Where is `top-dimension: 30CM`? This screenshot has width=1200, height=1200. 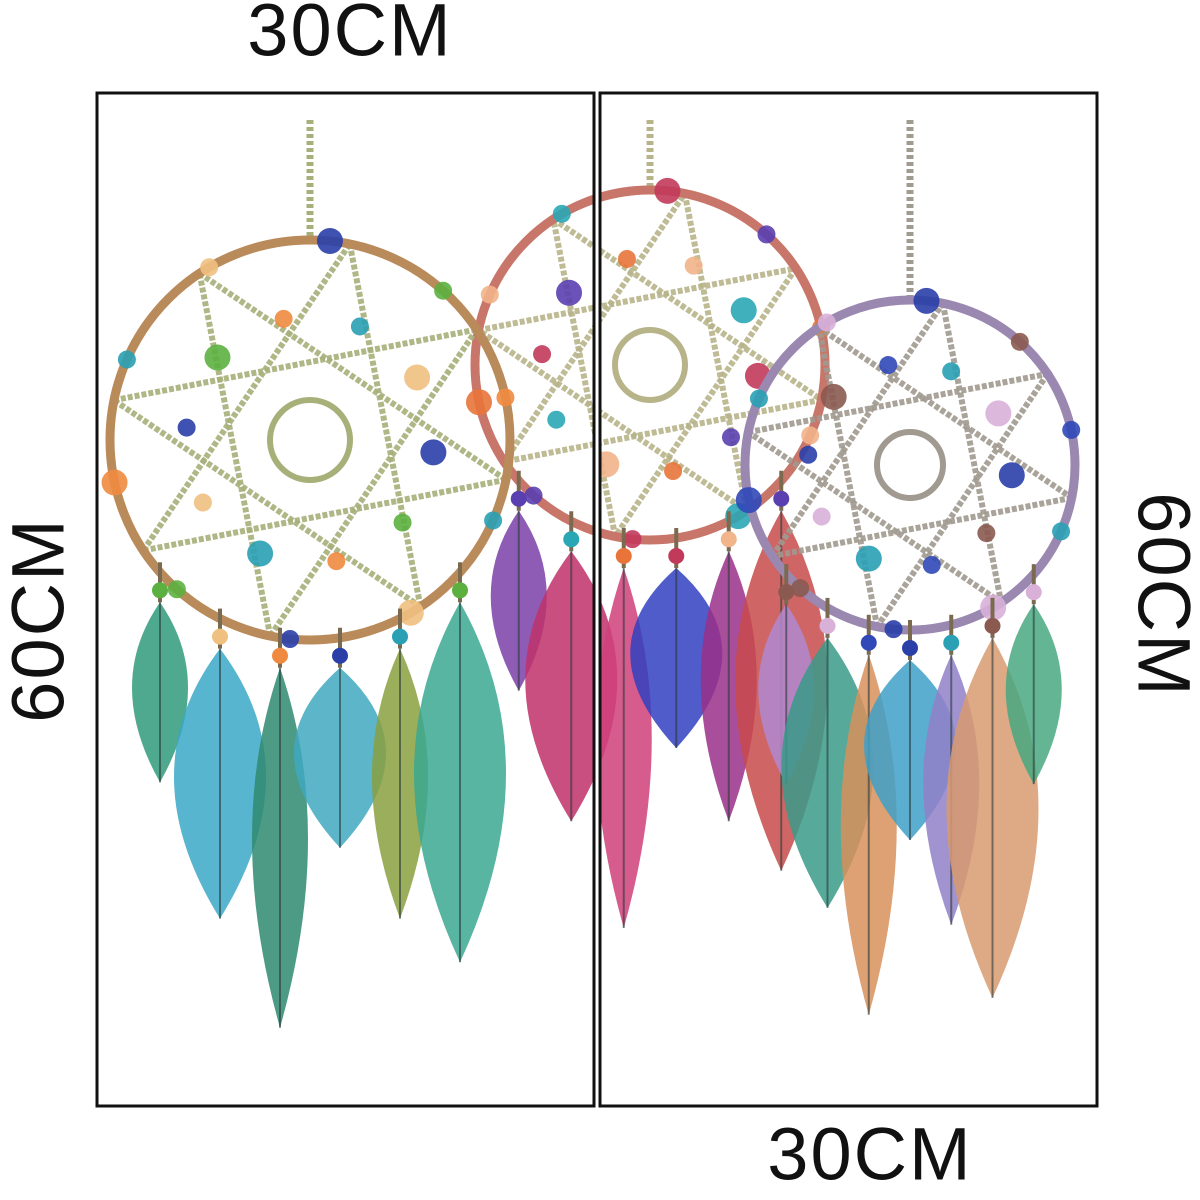 top-dimension: 30CM is located at coordinates (349, 36).